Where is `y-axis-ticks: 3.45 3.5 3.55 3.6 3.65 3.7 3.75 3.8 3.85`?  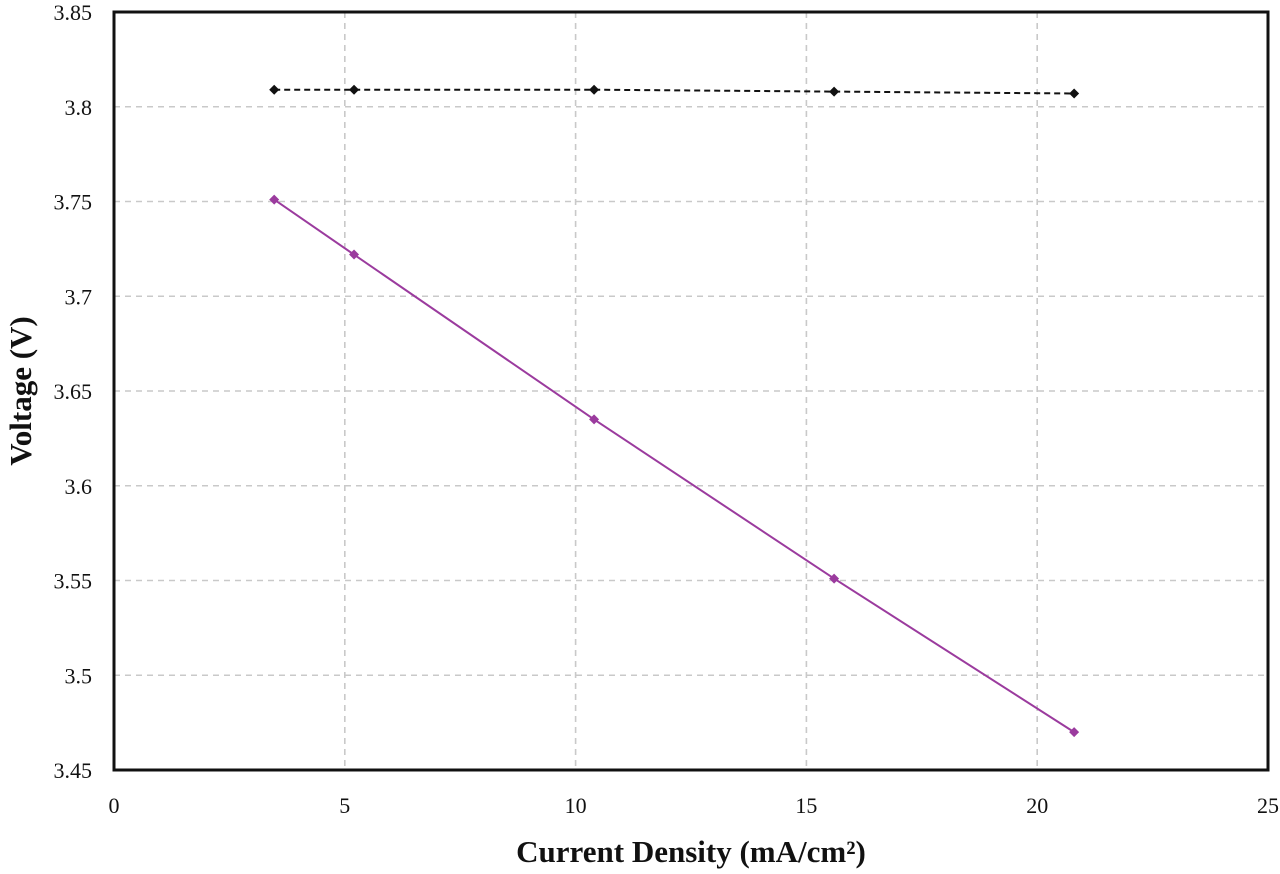 y-axis-ticks: 3.45 3.5 3.55 3.6 3.65 3.7 3.75 3.8 3.85 is located at coordinates (73, 391).